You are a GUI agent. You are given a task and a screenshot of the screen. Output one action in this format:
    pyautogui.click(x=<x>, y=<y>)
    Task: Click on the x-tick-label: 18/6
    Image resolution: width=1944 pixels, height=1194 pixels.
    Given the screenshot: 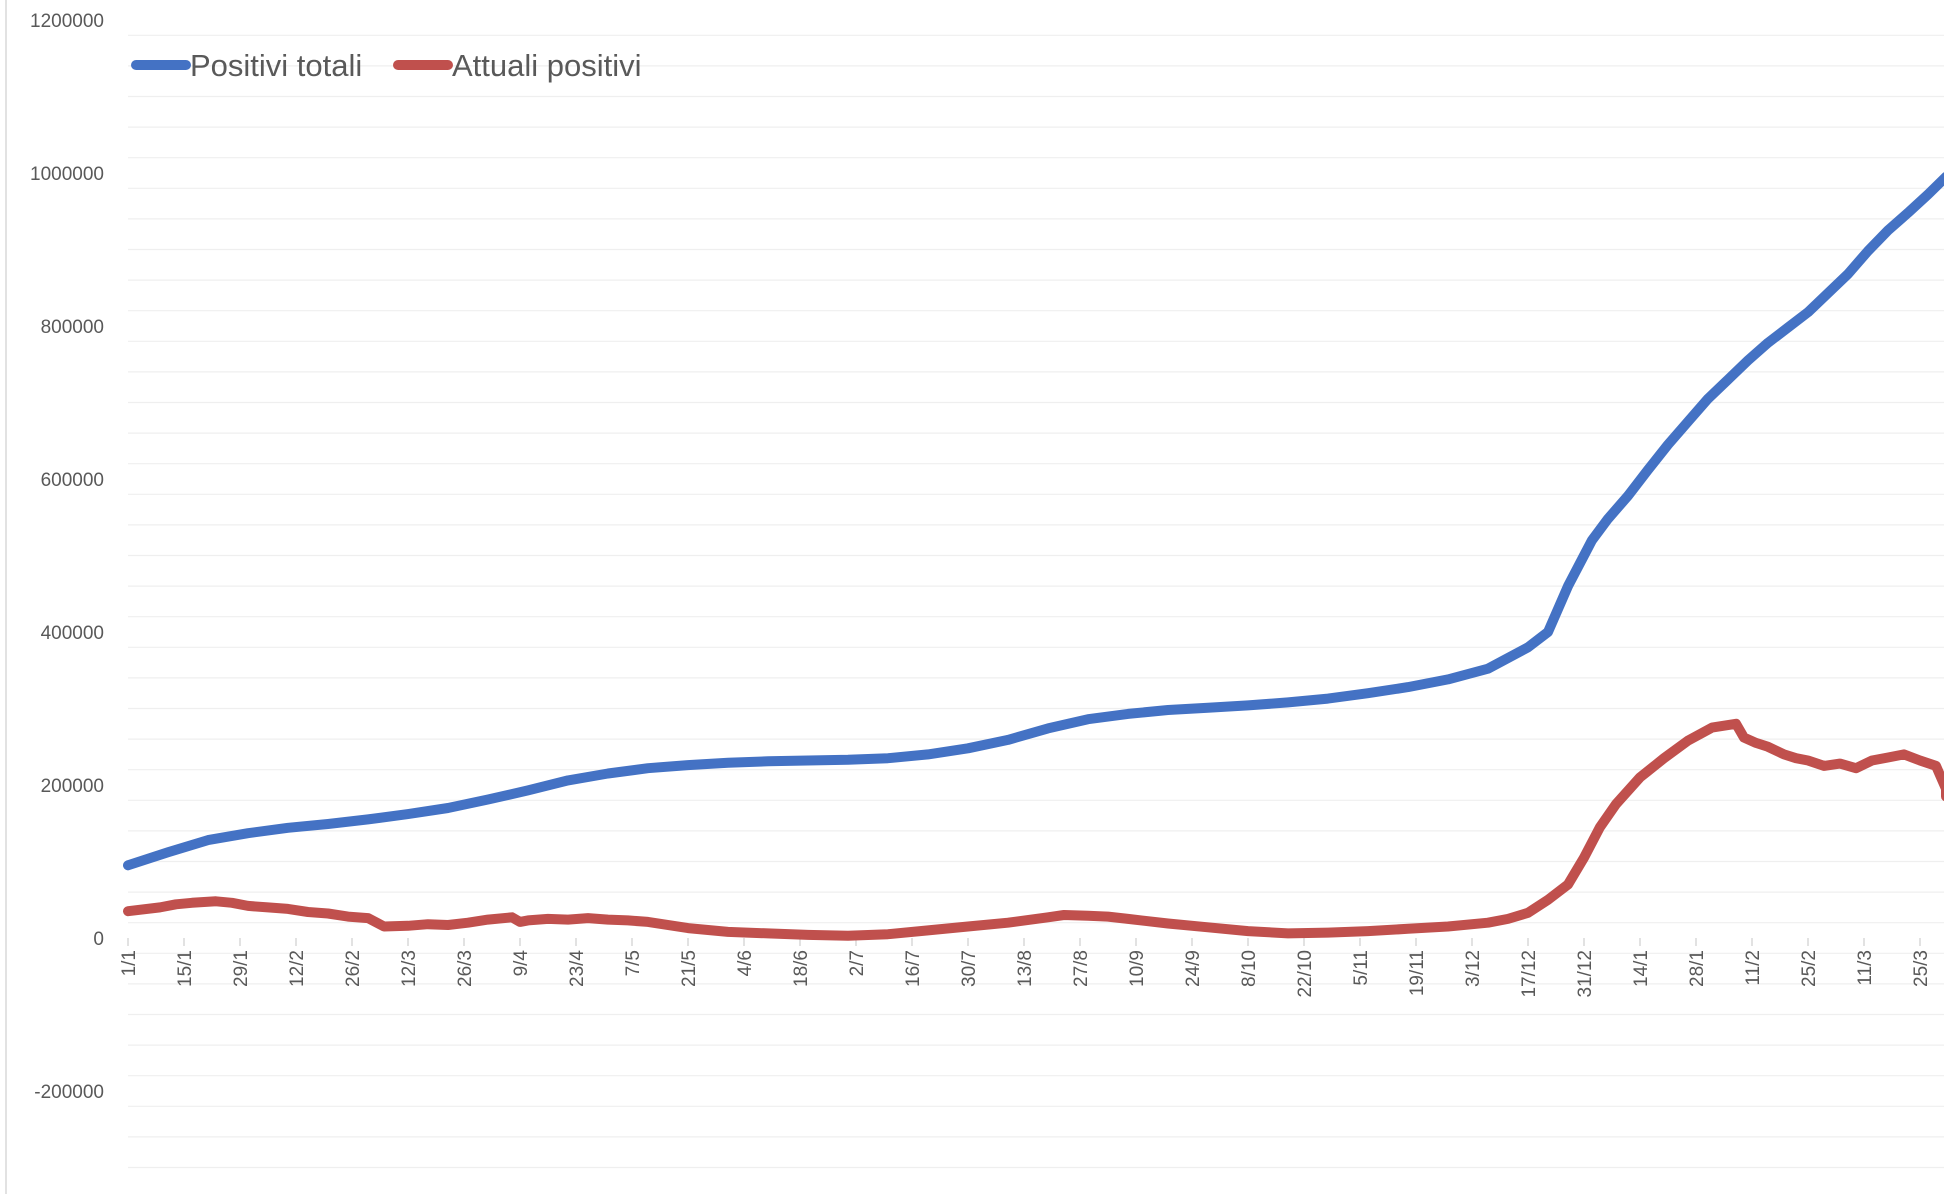 What is the action you would take?
    pyautogui.click(x=801, y=968)
    